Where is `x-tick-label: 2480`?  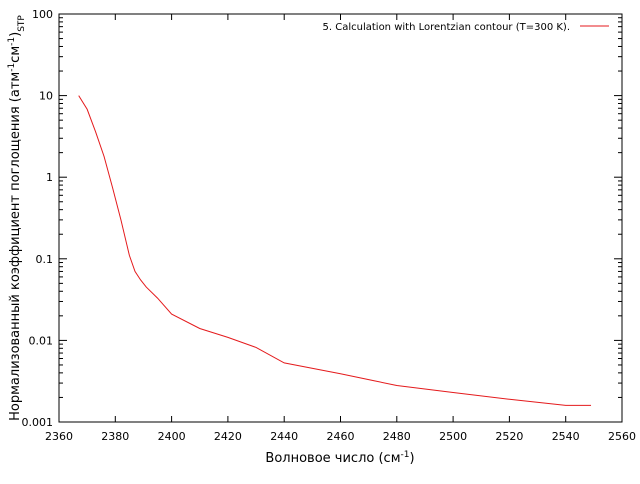 x-tick-label: 2480 is located at coordinates (397, 436).